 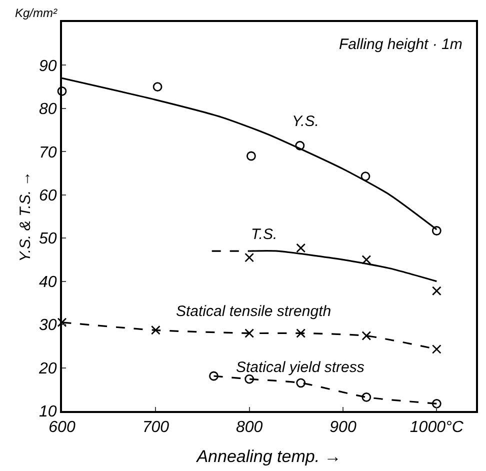 What do you see at coordinates (62, 427) in the screenshot?
I see `x-tick-label: 600` at bounding box center [62, 427].